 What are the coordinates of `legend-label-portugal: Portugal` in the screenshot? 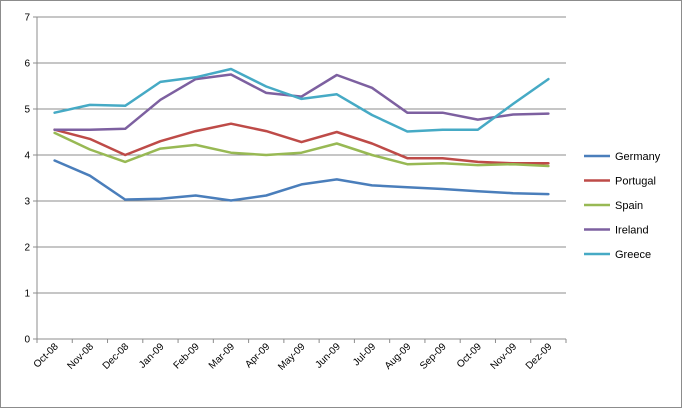 It's located at (635, 182).